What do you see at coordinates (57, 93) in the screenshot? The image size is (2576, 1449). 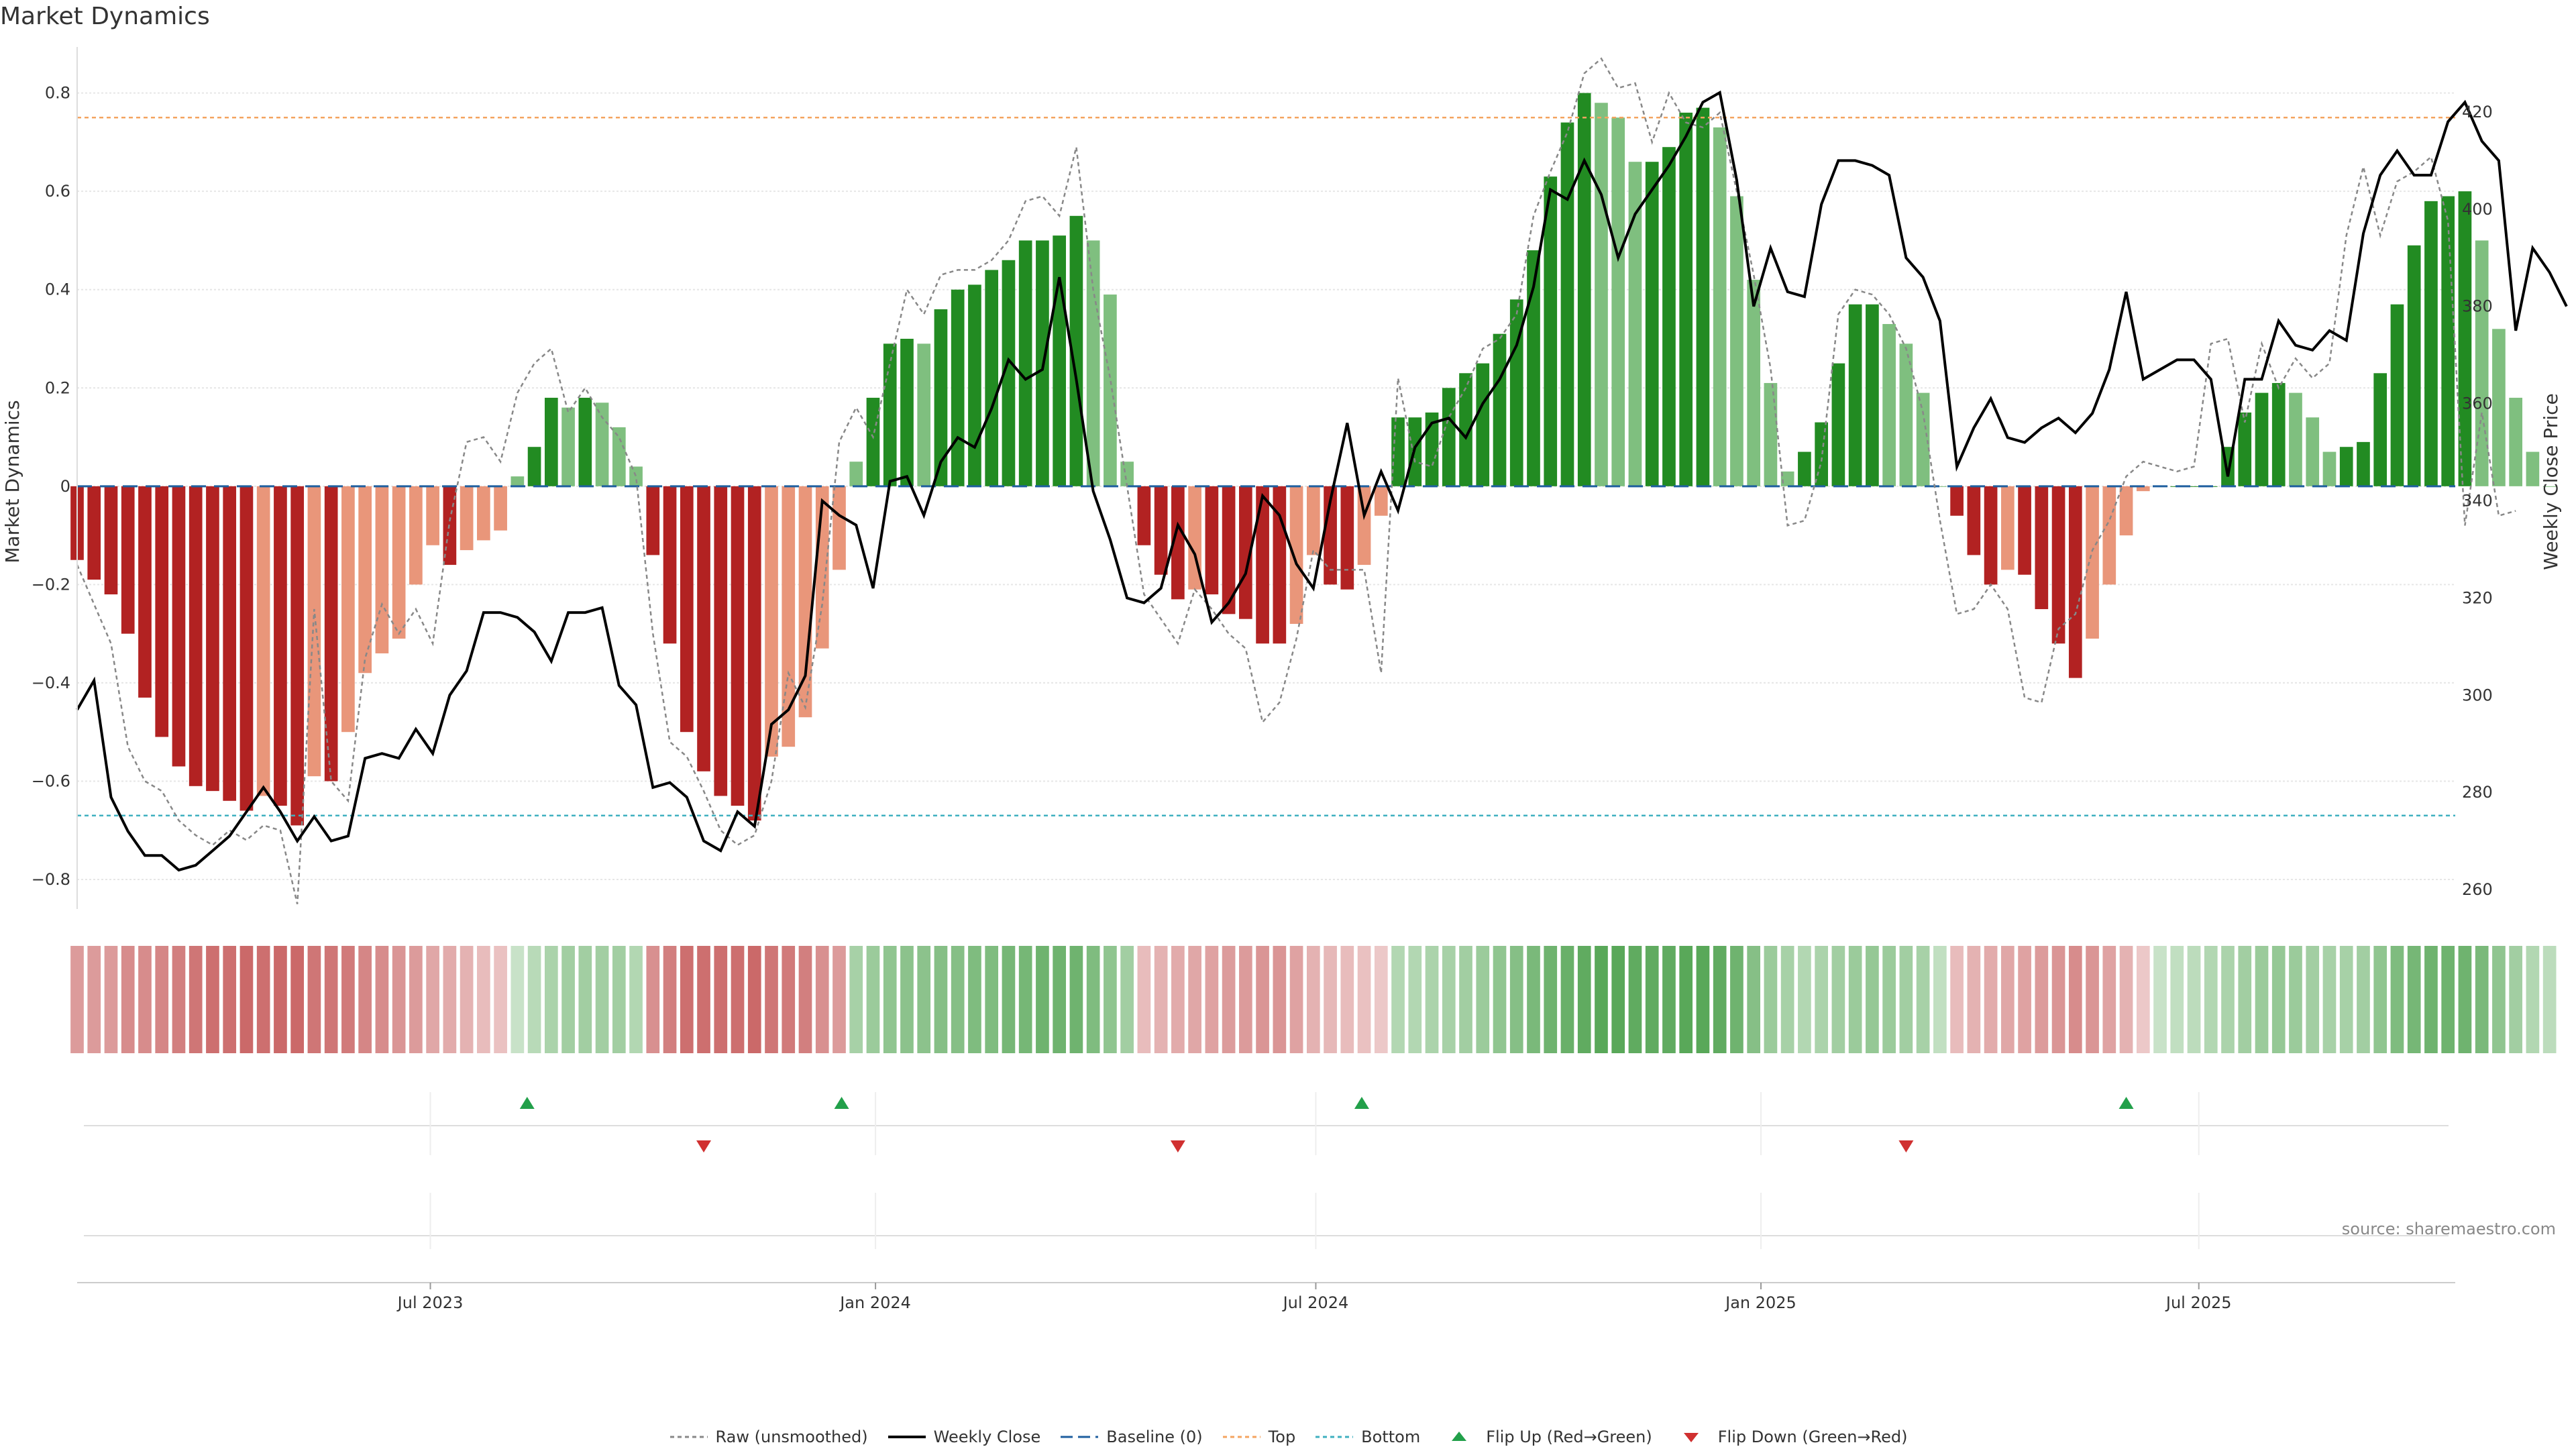 I see `y-tick-label: 0.8` at bounding box center [57, 93].